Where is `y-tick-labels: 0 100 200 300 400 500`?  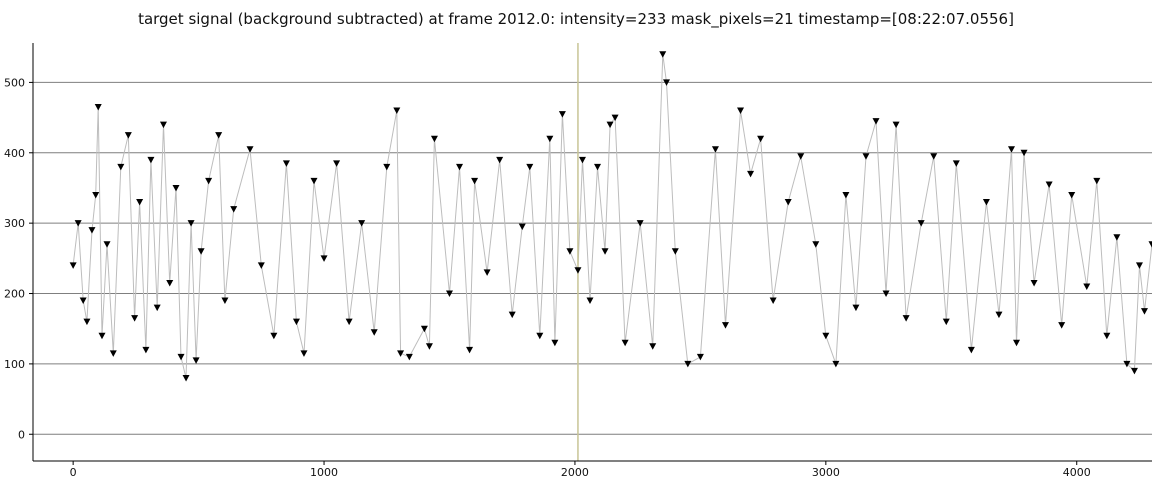
y-tick-labels: 0 100 200 300 400 500 is located at coordinates (14, 258).